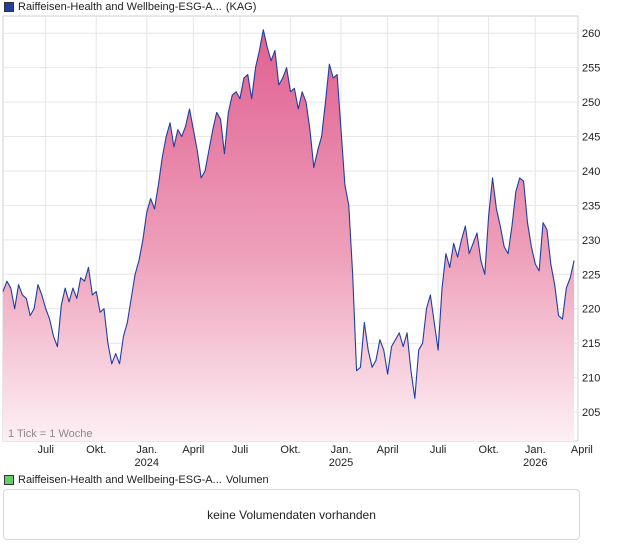 The height and width of the screenshot is (546, 620). I want to click on volume-panel: keine Volumendaten vorhanden, so click(291, 514).